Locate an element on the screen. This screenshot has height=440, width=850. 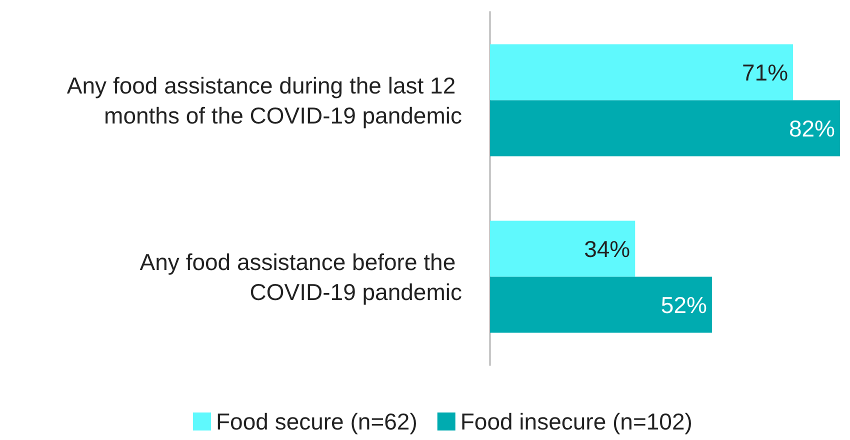
data-label: 52% is located at coordinates (683, 305).